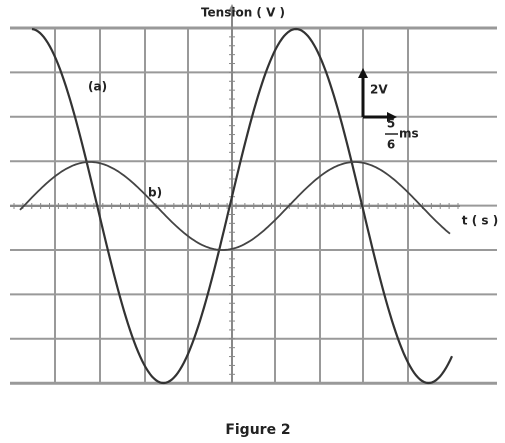  I want to click on scale-denominator: 6, so click(391, 145).